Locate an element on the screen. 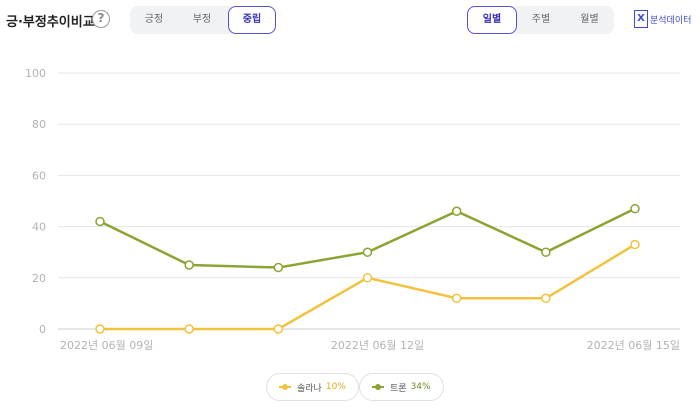  y-tick-label: 80 is located at coordinates (39, 124).